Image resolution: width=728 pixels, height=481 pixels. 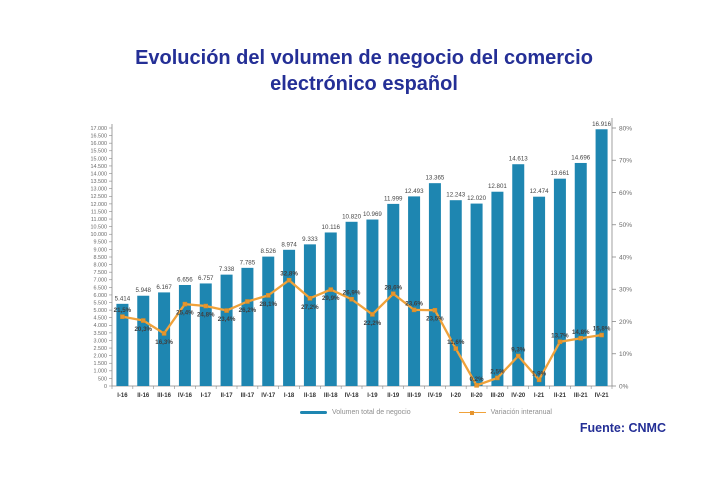 I want to click on y-tick-label: 4.500, so click(x=101, y=319).